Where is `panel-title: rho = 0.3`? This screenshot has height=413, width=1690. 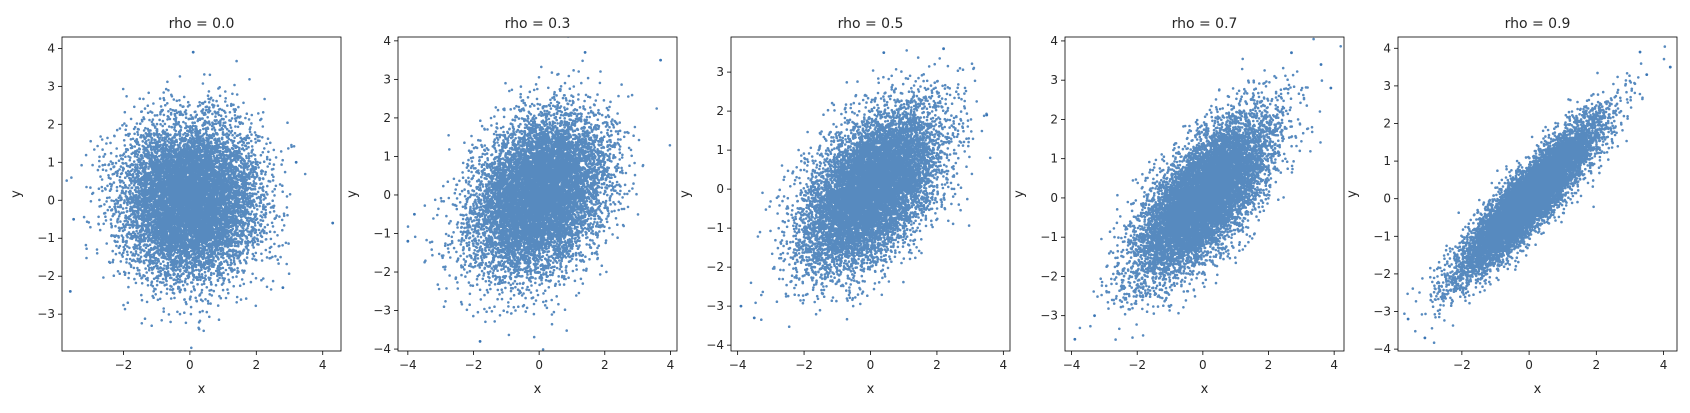
panel-title: rho = 0.3 is located at coordinates (538, 24).